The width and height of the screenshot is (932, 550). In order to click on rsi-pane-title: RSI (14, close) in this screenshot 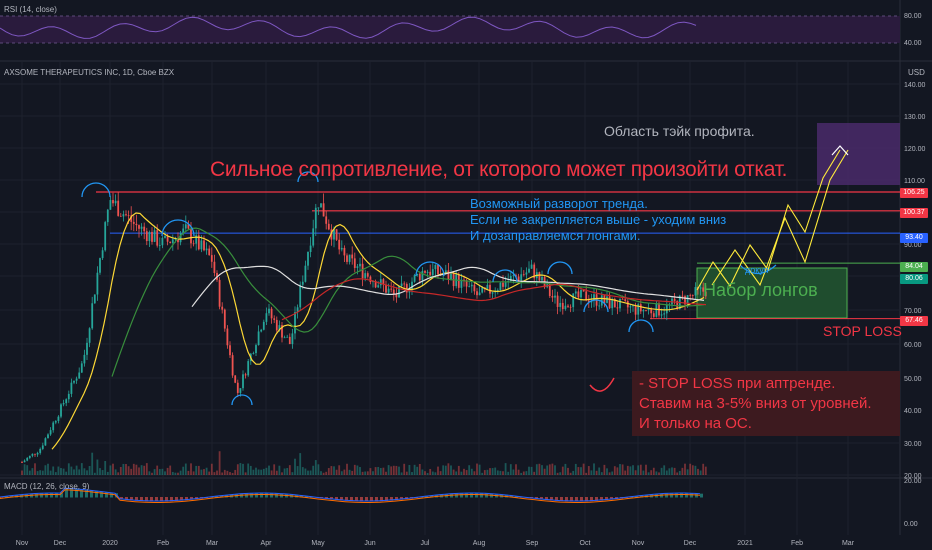, I will do `click(30, 9)`.